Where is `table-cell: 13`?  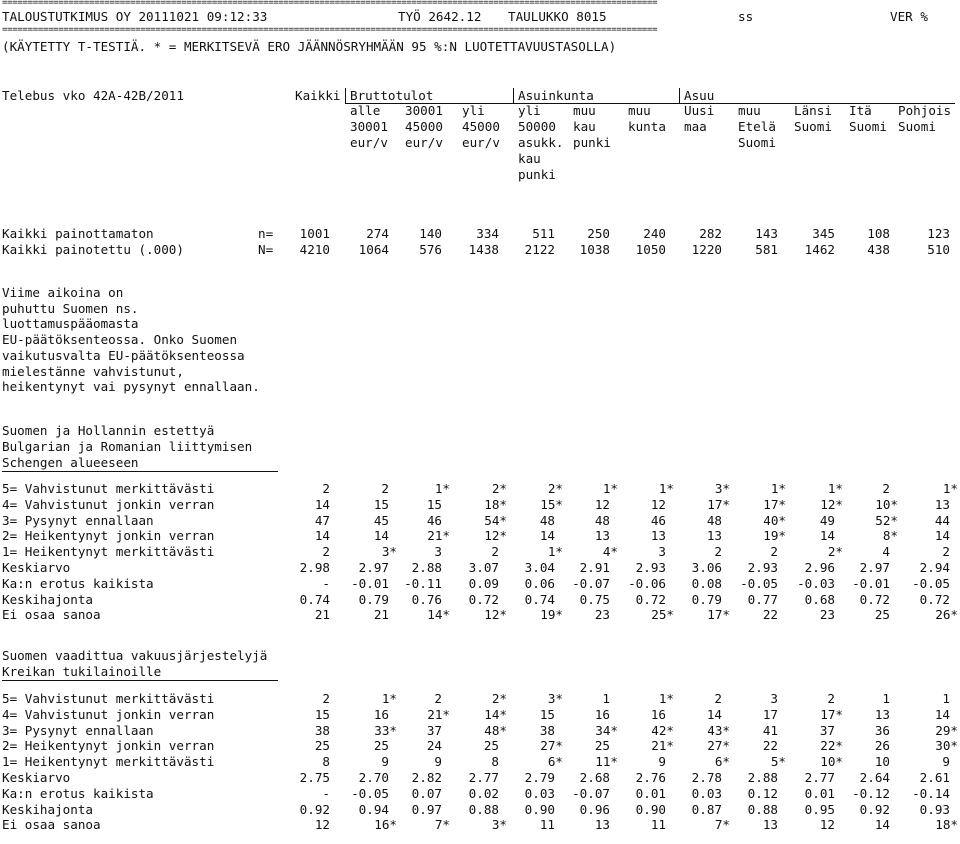 table-cell: 13 is located at coordinates (602, 536).